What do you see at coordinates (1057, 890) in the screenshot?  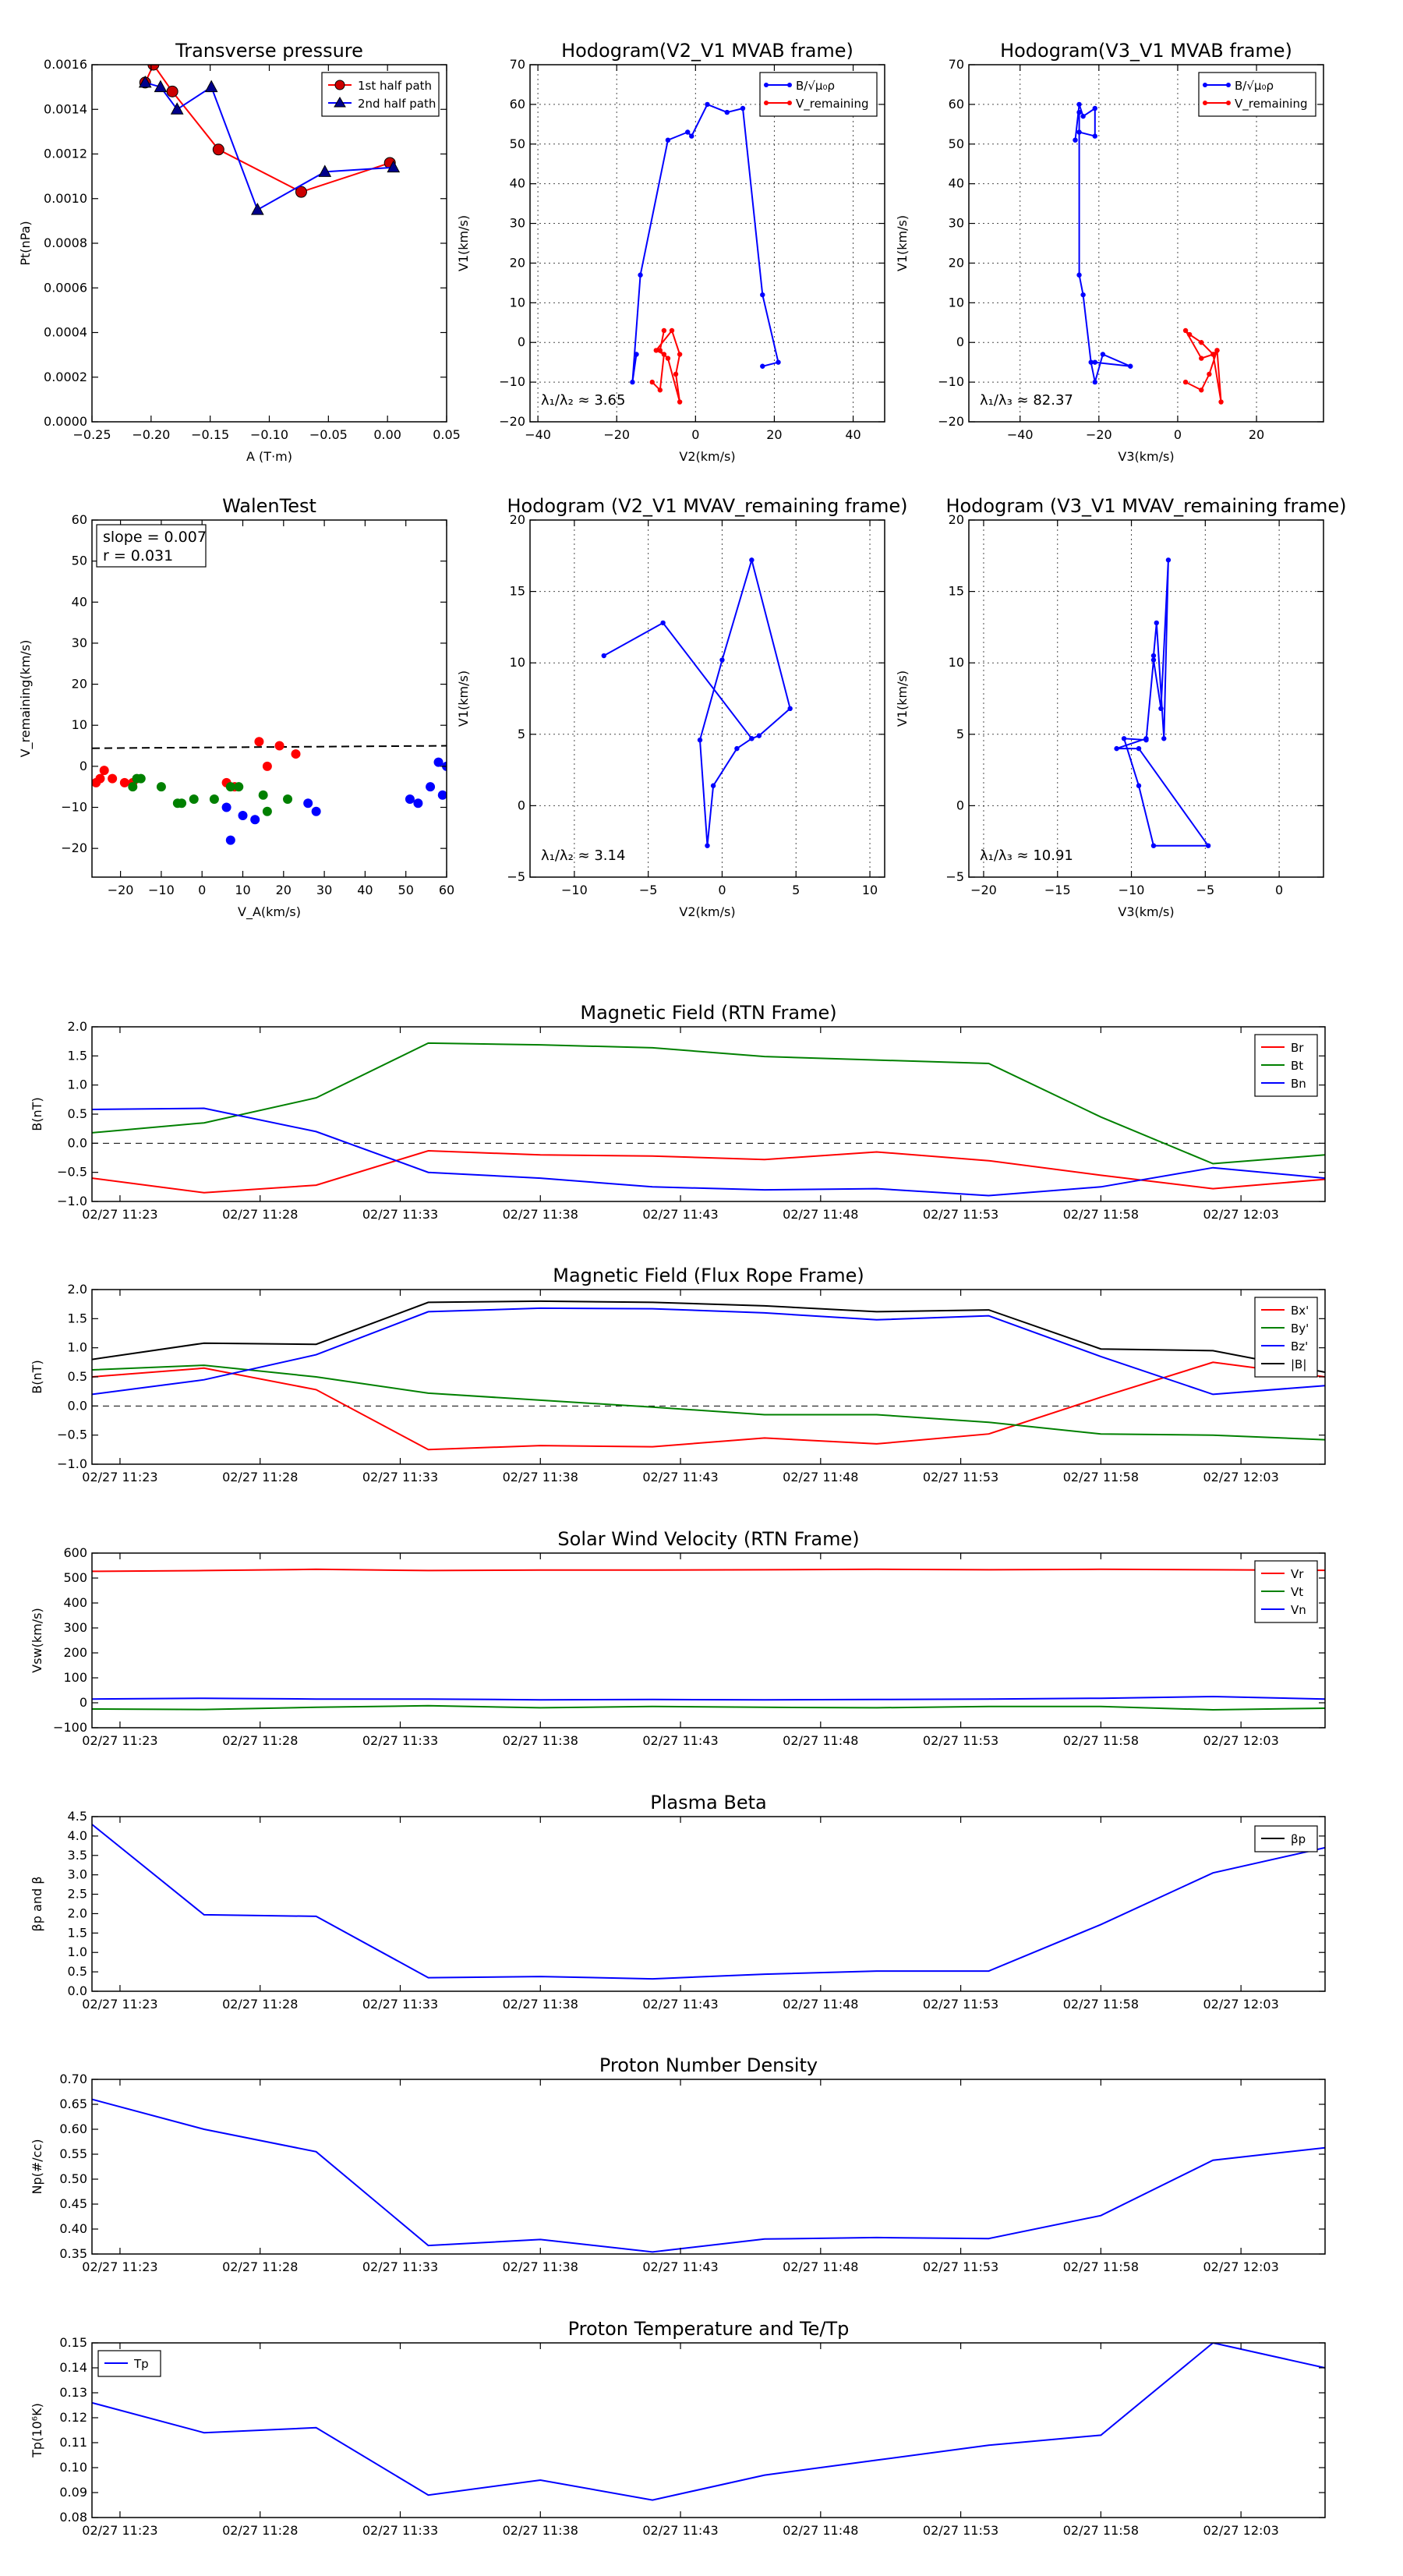 I see `x-tick-label: −15` at bounding box center [1057, 890].